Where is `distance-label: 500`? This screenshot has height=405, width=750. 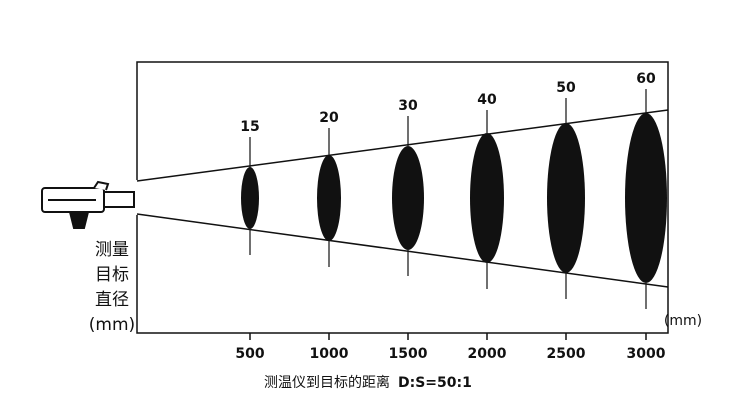
distance-label: 500 is located at coordinates (249, 354).